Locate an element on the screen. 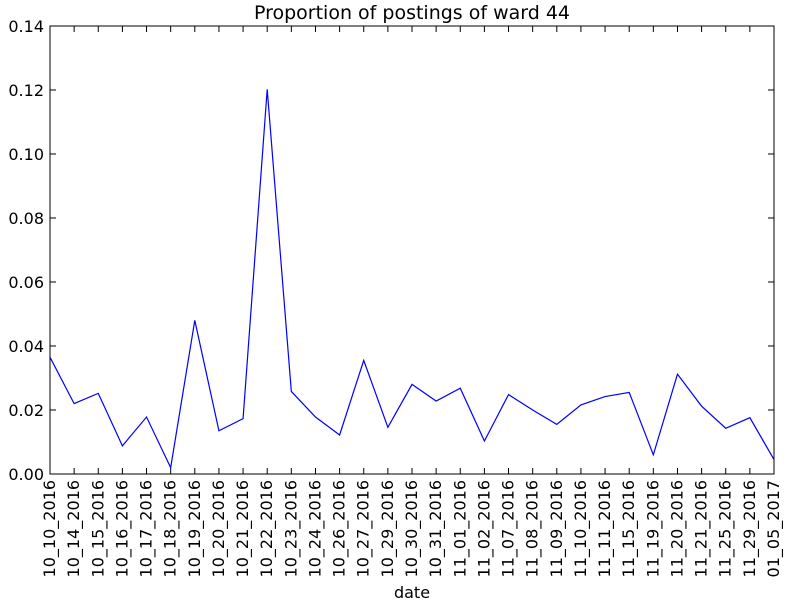 This screenshot has width=800, height=600. x-tick-label: 11_09_2016 is located at coordinates (557, 528).